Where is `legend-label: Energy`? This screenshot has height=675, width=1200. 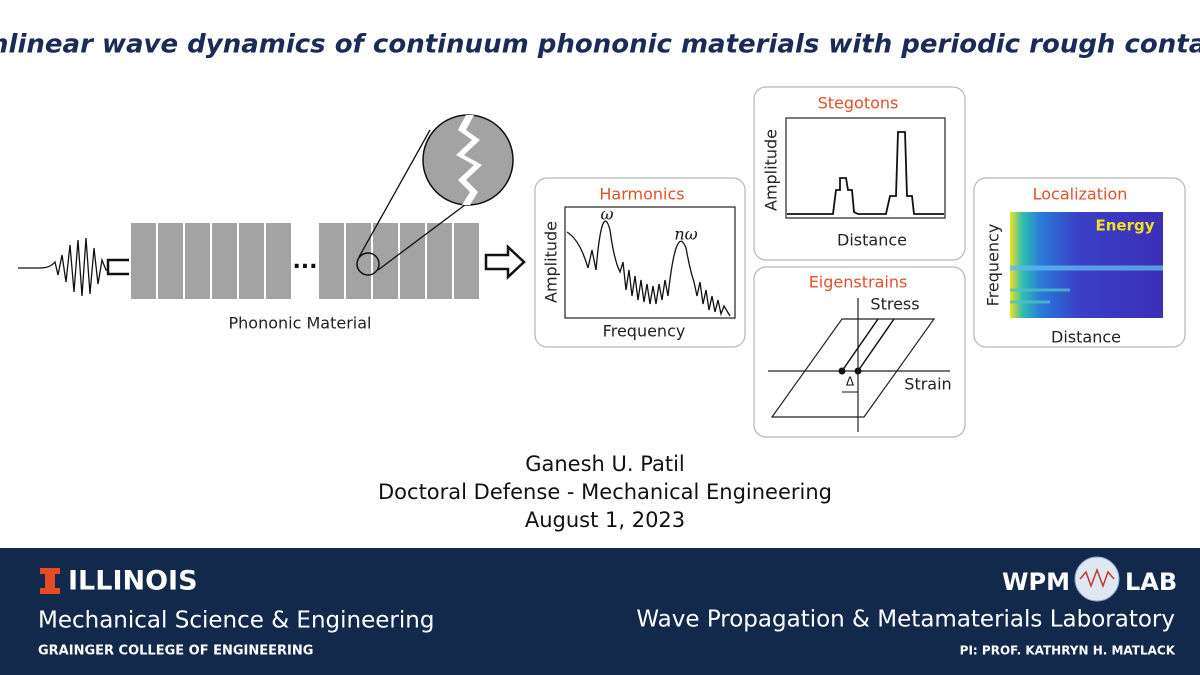 legend-label: Energy is located at coordinates (1124, 226).